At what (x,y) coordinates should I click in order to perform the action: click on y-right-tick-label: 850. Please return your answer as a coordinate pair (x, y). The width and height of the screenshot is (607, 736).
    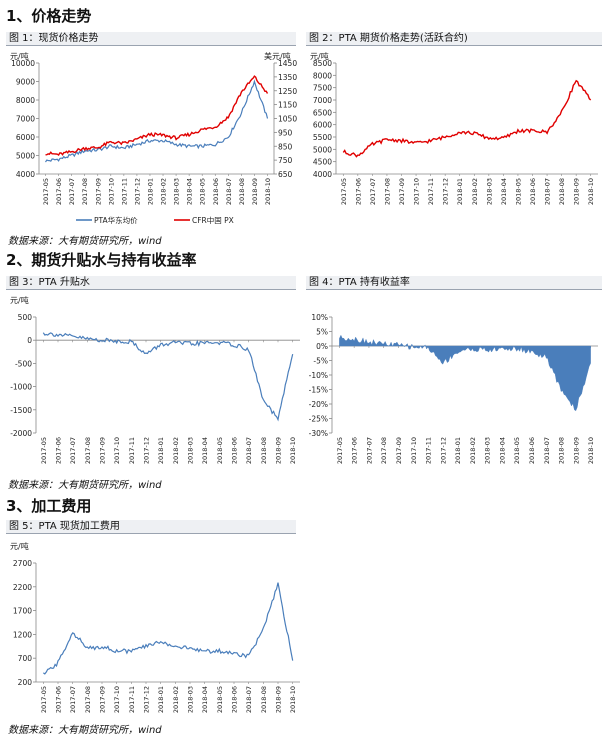
    Looking at the image, I should click on (285, 146).